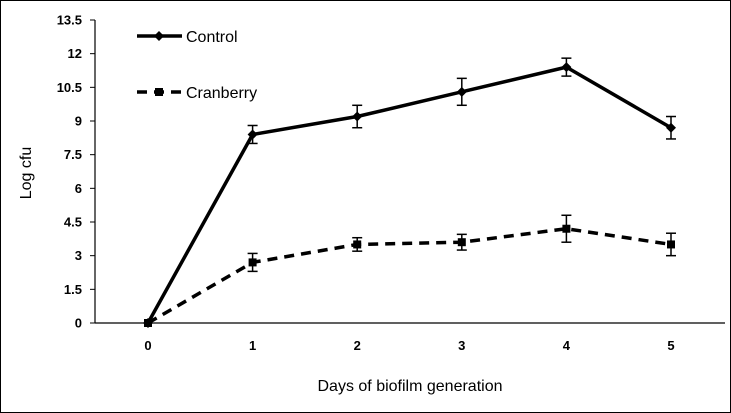 The width and height of the screenshot is (731, 413). I want to click on y-tick-label: 6, so click(78, 188).